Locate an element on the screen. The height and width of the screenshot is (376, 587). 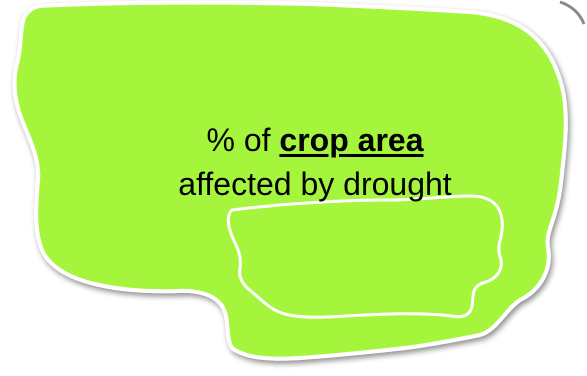
label-line-2: affected by drought is located at coordinates (315, 184).